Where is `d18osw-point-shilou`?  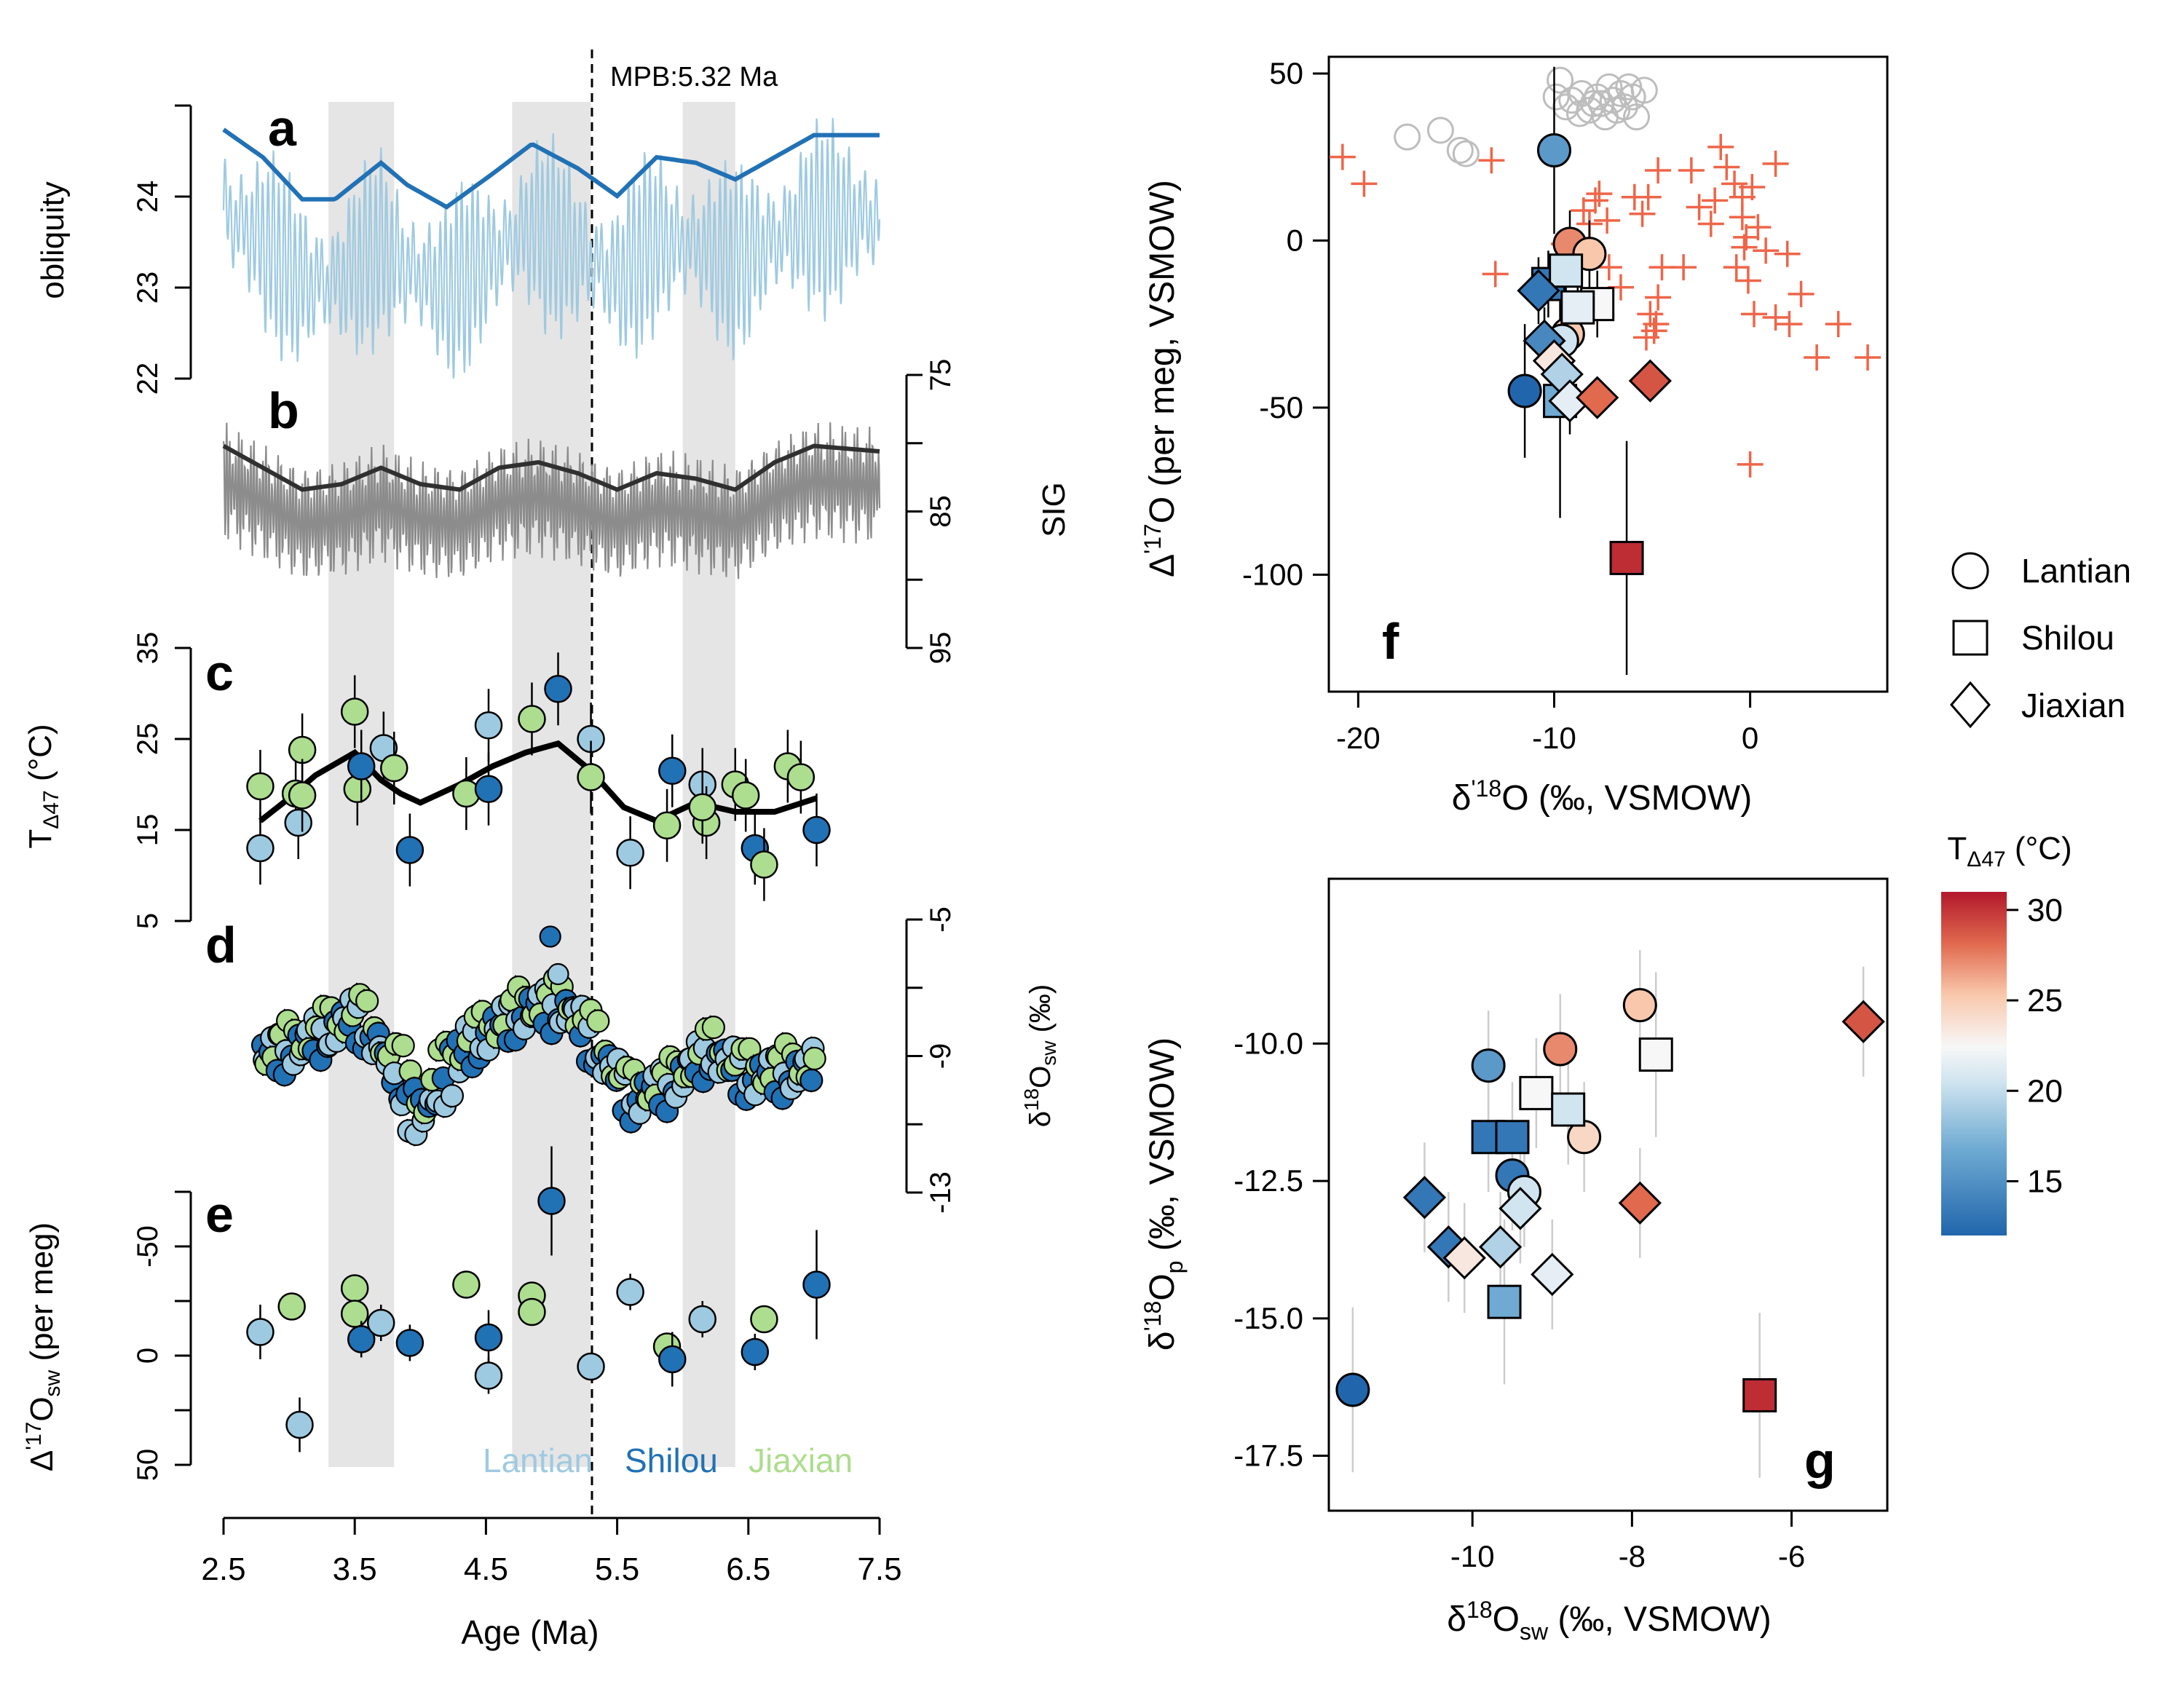
d18osw-point-shilou is located at coordinates (811, 1081).